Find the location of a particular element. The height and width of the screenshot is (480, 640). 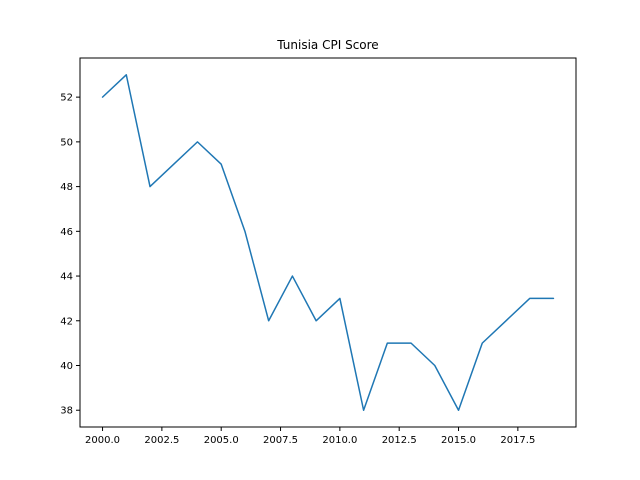

y-tick-label: 38 is located at coordinates (66, 411).